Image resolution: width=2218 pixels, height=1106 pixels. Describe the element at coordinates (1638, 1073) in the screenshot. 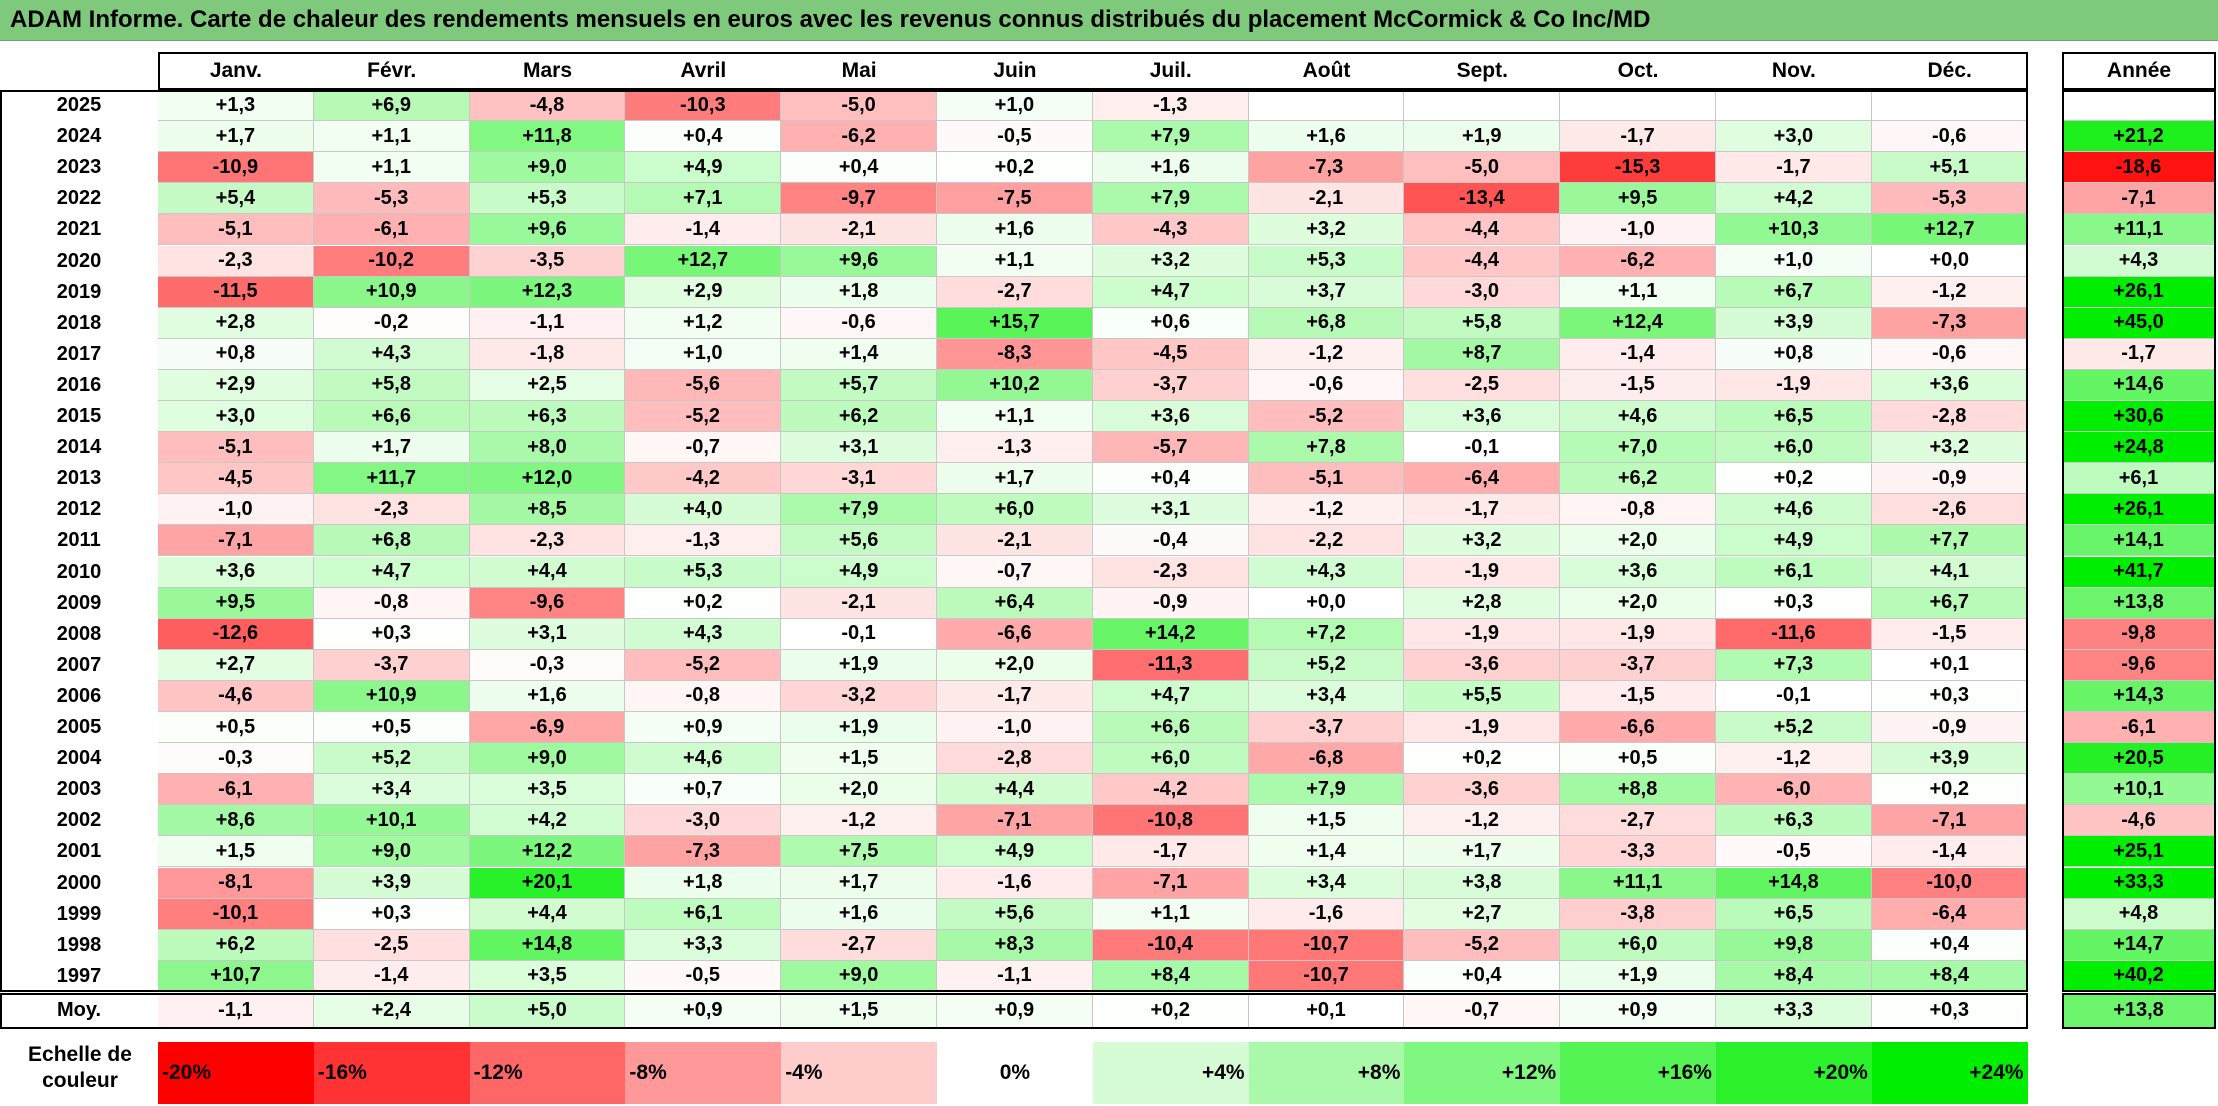

I see `color-scale-step: +16%` at that location.